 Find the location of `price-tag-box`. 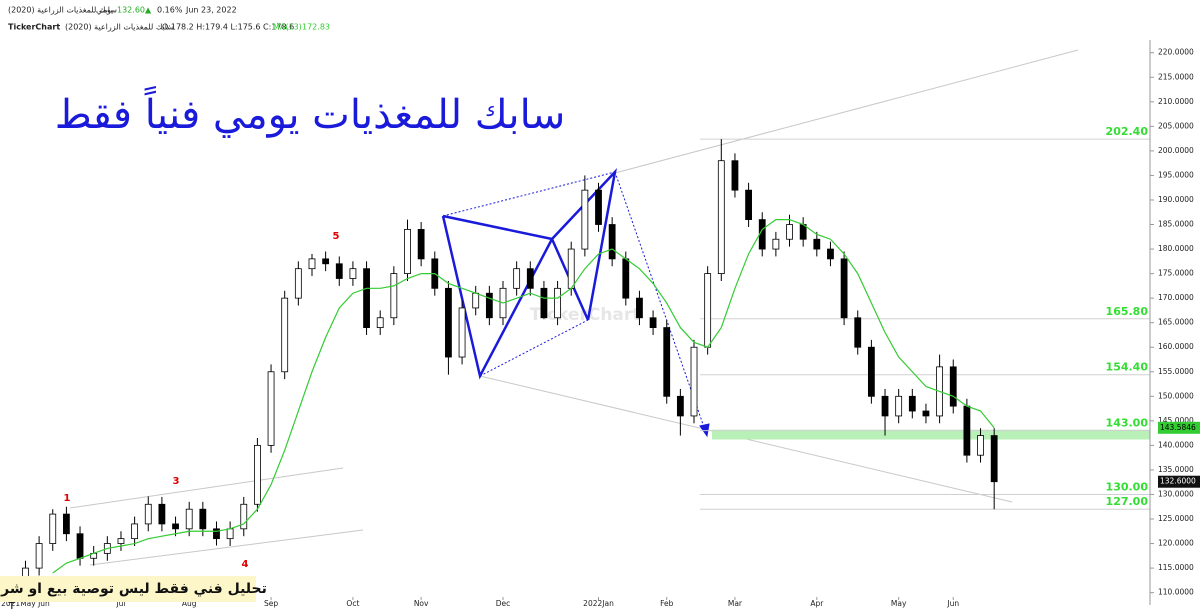

price-tag-box is located at coordinates (1179, 481).